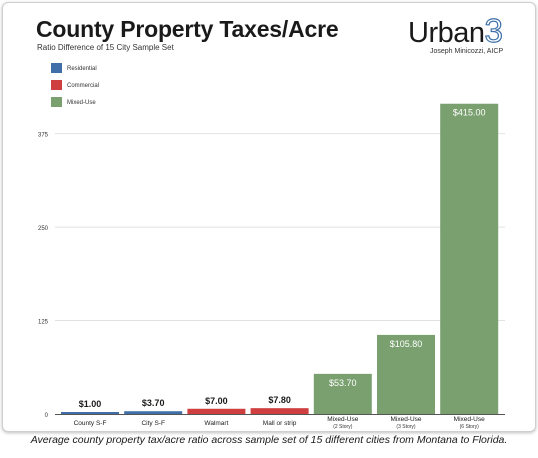 The height and width of the screenshot is (458, 538). Describe the element at coordinates (83, 86) in the screenshot. I see `legend-label: Commercial` at that location.